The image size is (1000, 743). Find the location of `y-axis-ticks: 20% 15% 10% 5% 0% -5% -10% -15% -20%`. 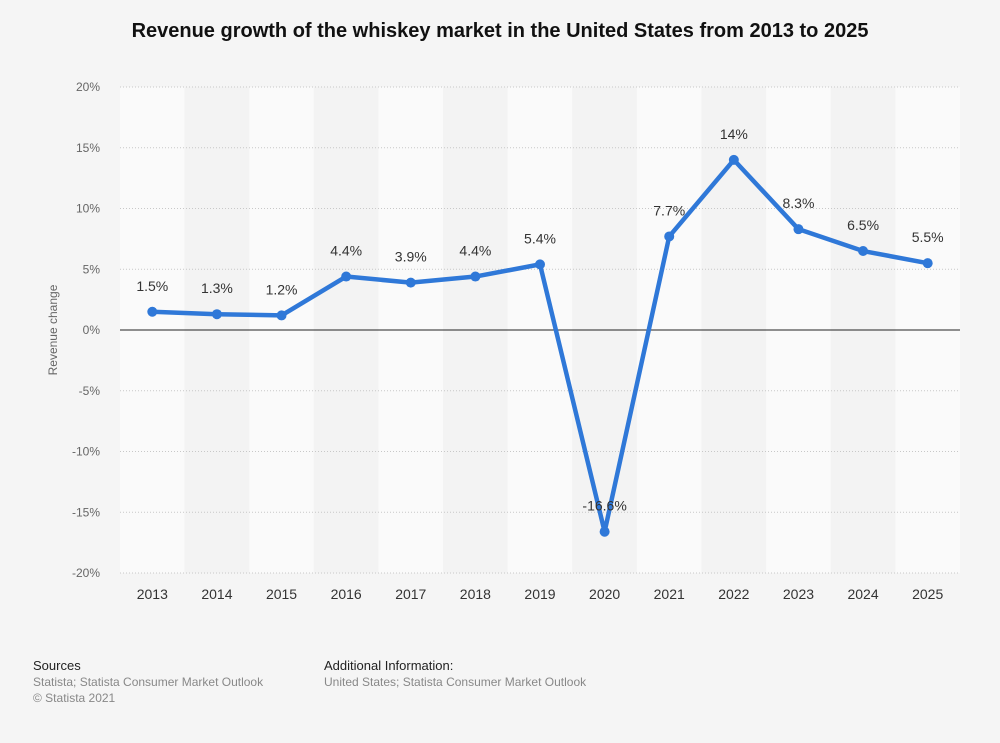

y-axis-ticks: 20% 15% 10% 5% 0% -5% -10% -15% -20% is located at coordinates (86, 330).